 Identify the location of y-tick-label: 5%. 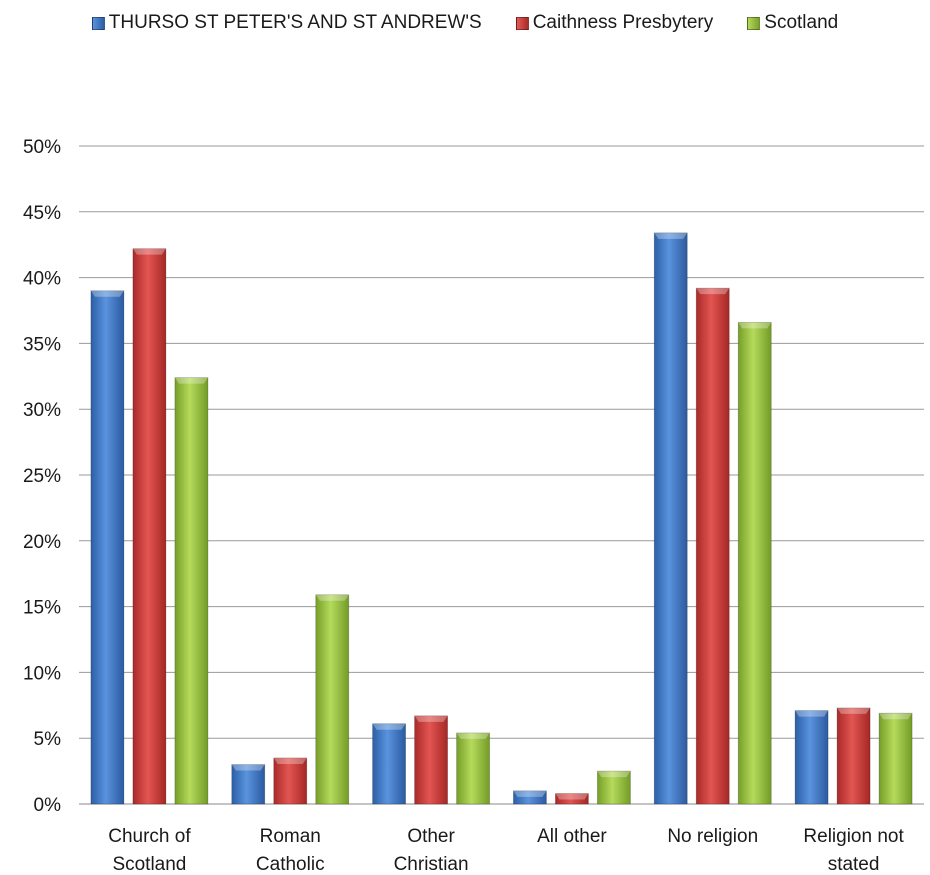
(48, 739).